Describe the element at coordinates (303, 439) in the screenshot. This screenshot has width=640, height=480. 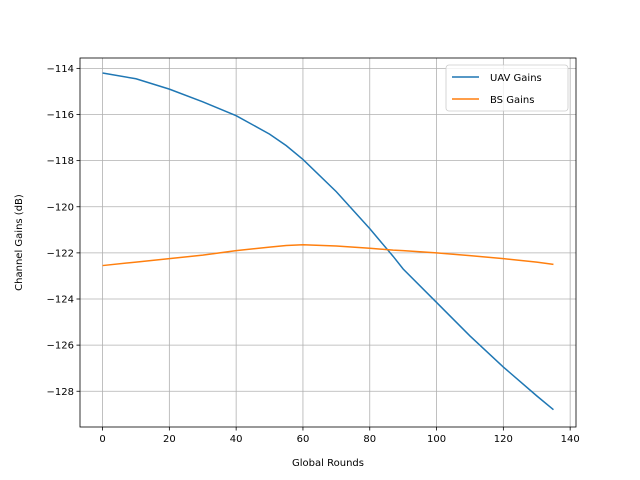
I see `x-tick-label: 60` at that location.